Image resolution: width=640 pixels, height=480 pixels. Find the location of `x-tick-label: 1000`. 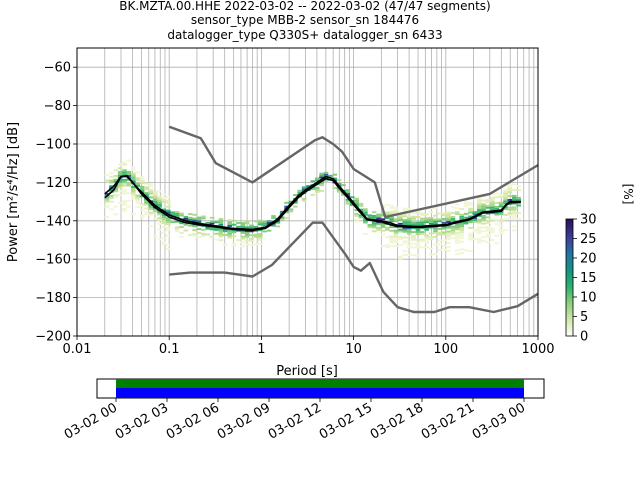

x-tick-label: 1000 is located at coordinates (537, 349).